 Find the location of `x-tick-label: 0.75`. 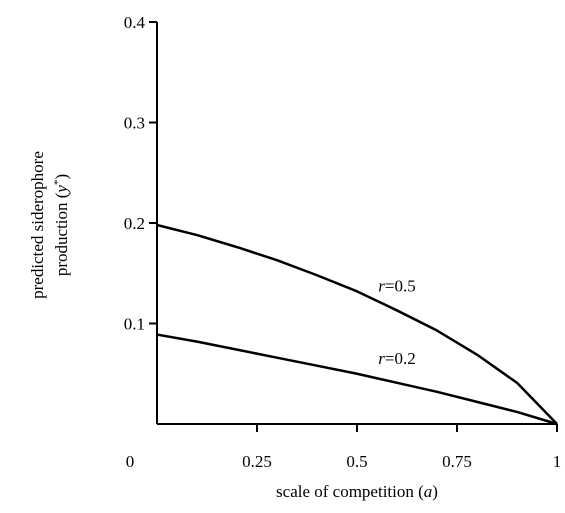

x-tick-label: 0.75 is located at coordinates (457, 461).